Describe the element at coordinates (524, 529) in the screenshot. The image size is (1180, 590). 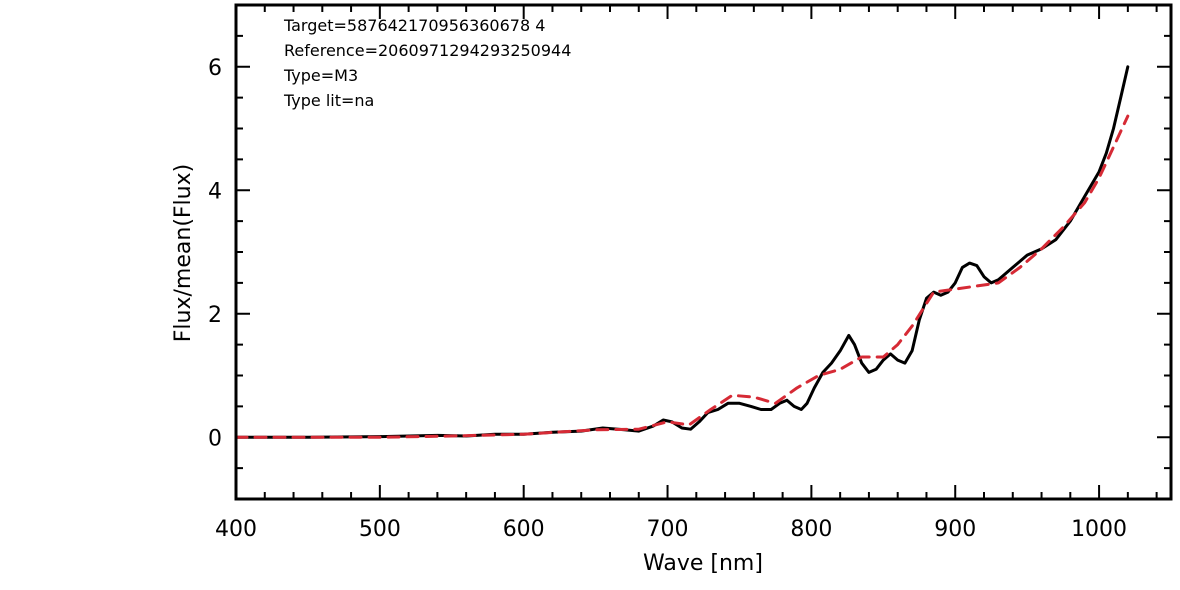
I see `x-tick-label: 600` at that location.